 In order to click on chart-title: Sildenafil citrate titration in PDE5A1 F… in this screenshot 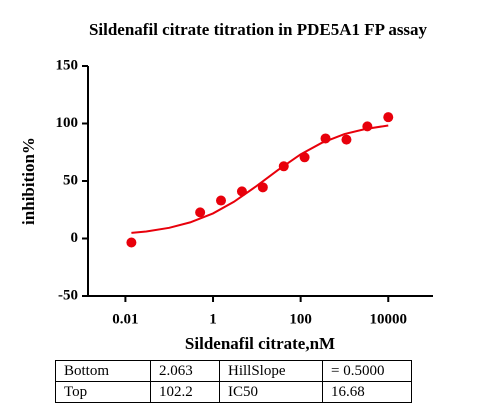, I will do `click(258, 29)`.